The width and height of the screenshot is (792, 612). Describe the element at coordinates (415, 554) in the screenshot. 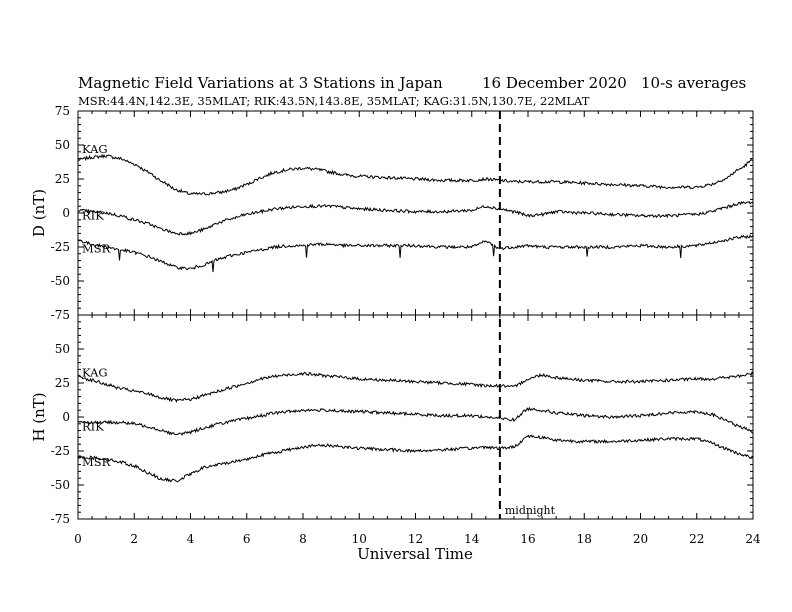

I see `x-axis-label: Universal Time` at that location.